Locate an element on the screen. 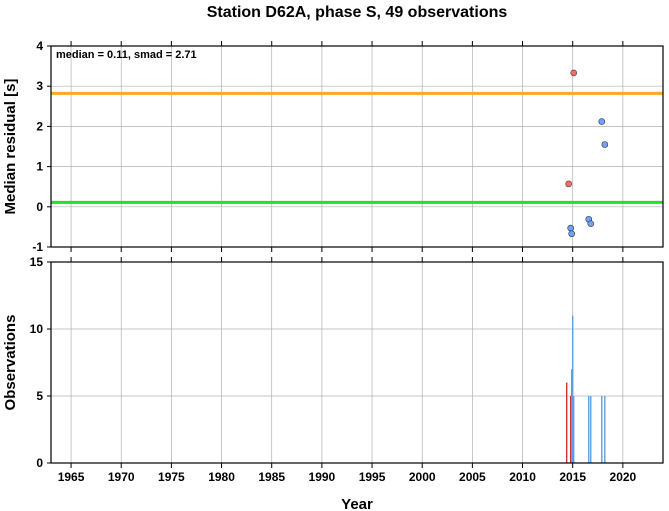  x-tick-label: 2010 is located at coordinates (522, 477).